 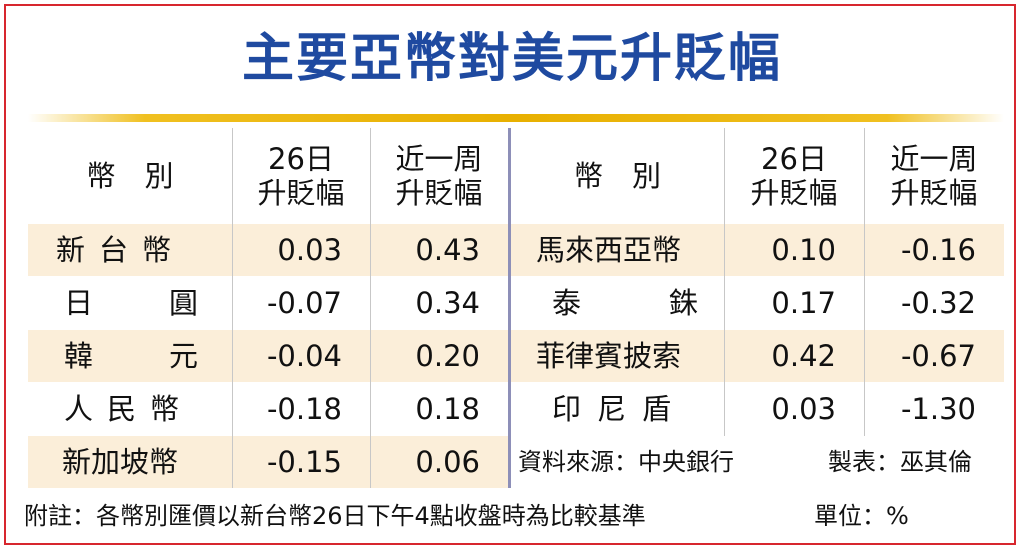 What do you see at coordinates (134, 303) in the screenshot?
I see `left-currency-name: 日 圓` at bounding box center [134, 303].